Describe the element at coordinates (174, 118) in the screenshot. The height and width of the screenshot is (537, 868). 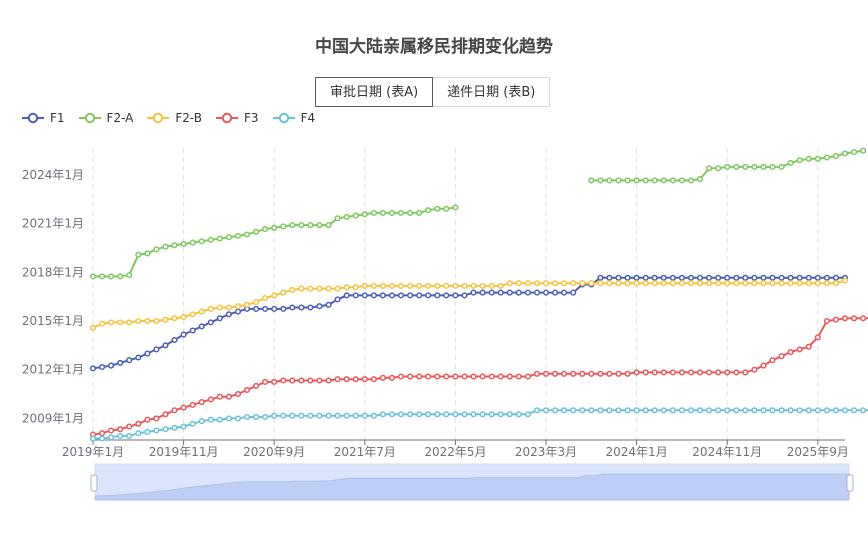
I see `legend-item-f2-b: F2-B` at that location.